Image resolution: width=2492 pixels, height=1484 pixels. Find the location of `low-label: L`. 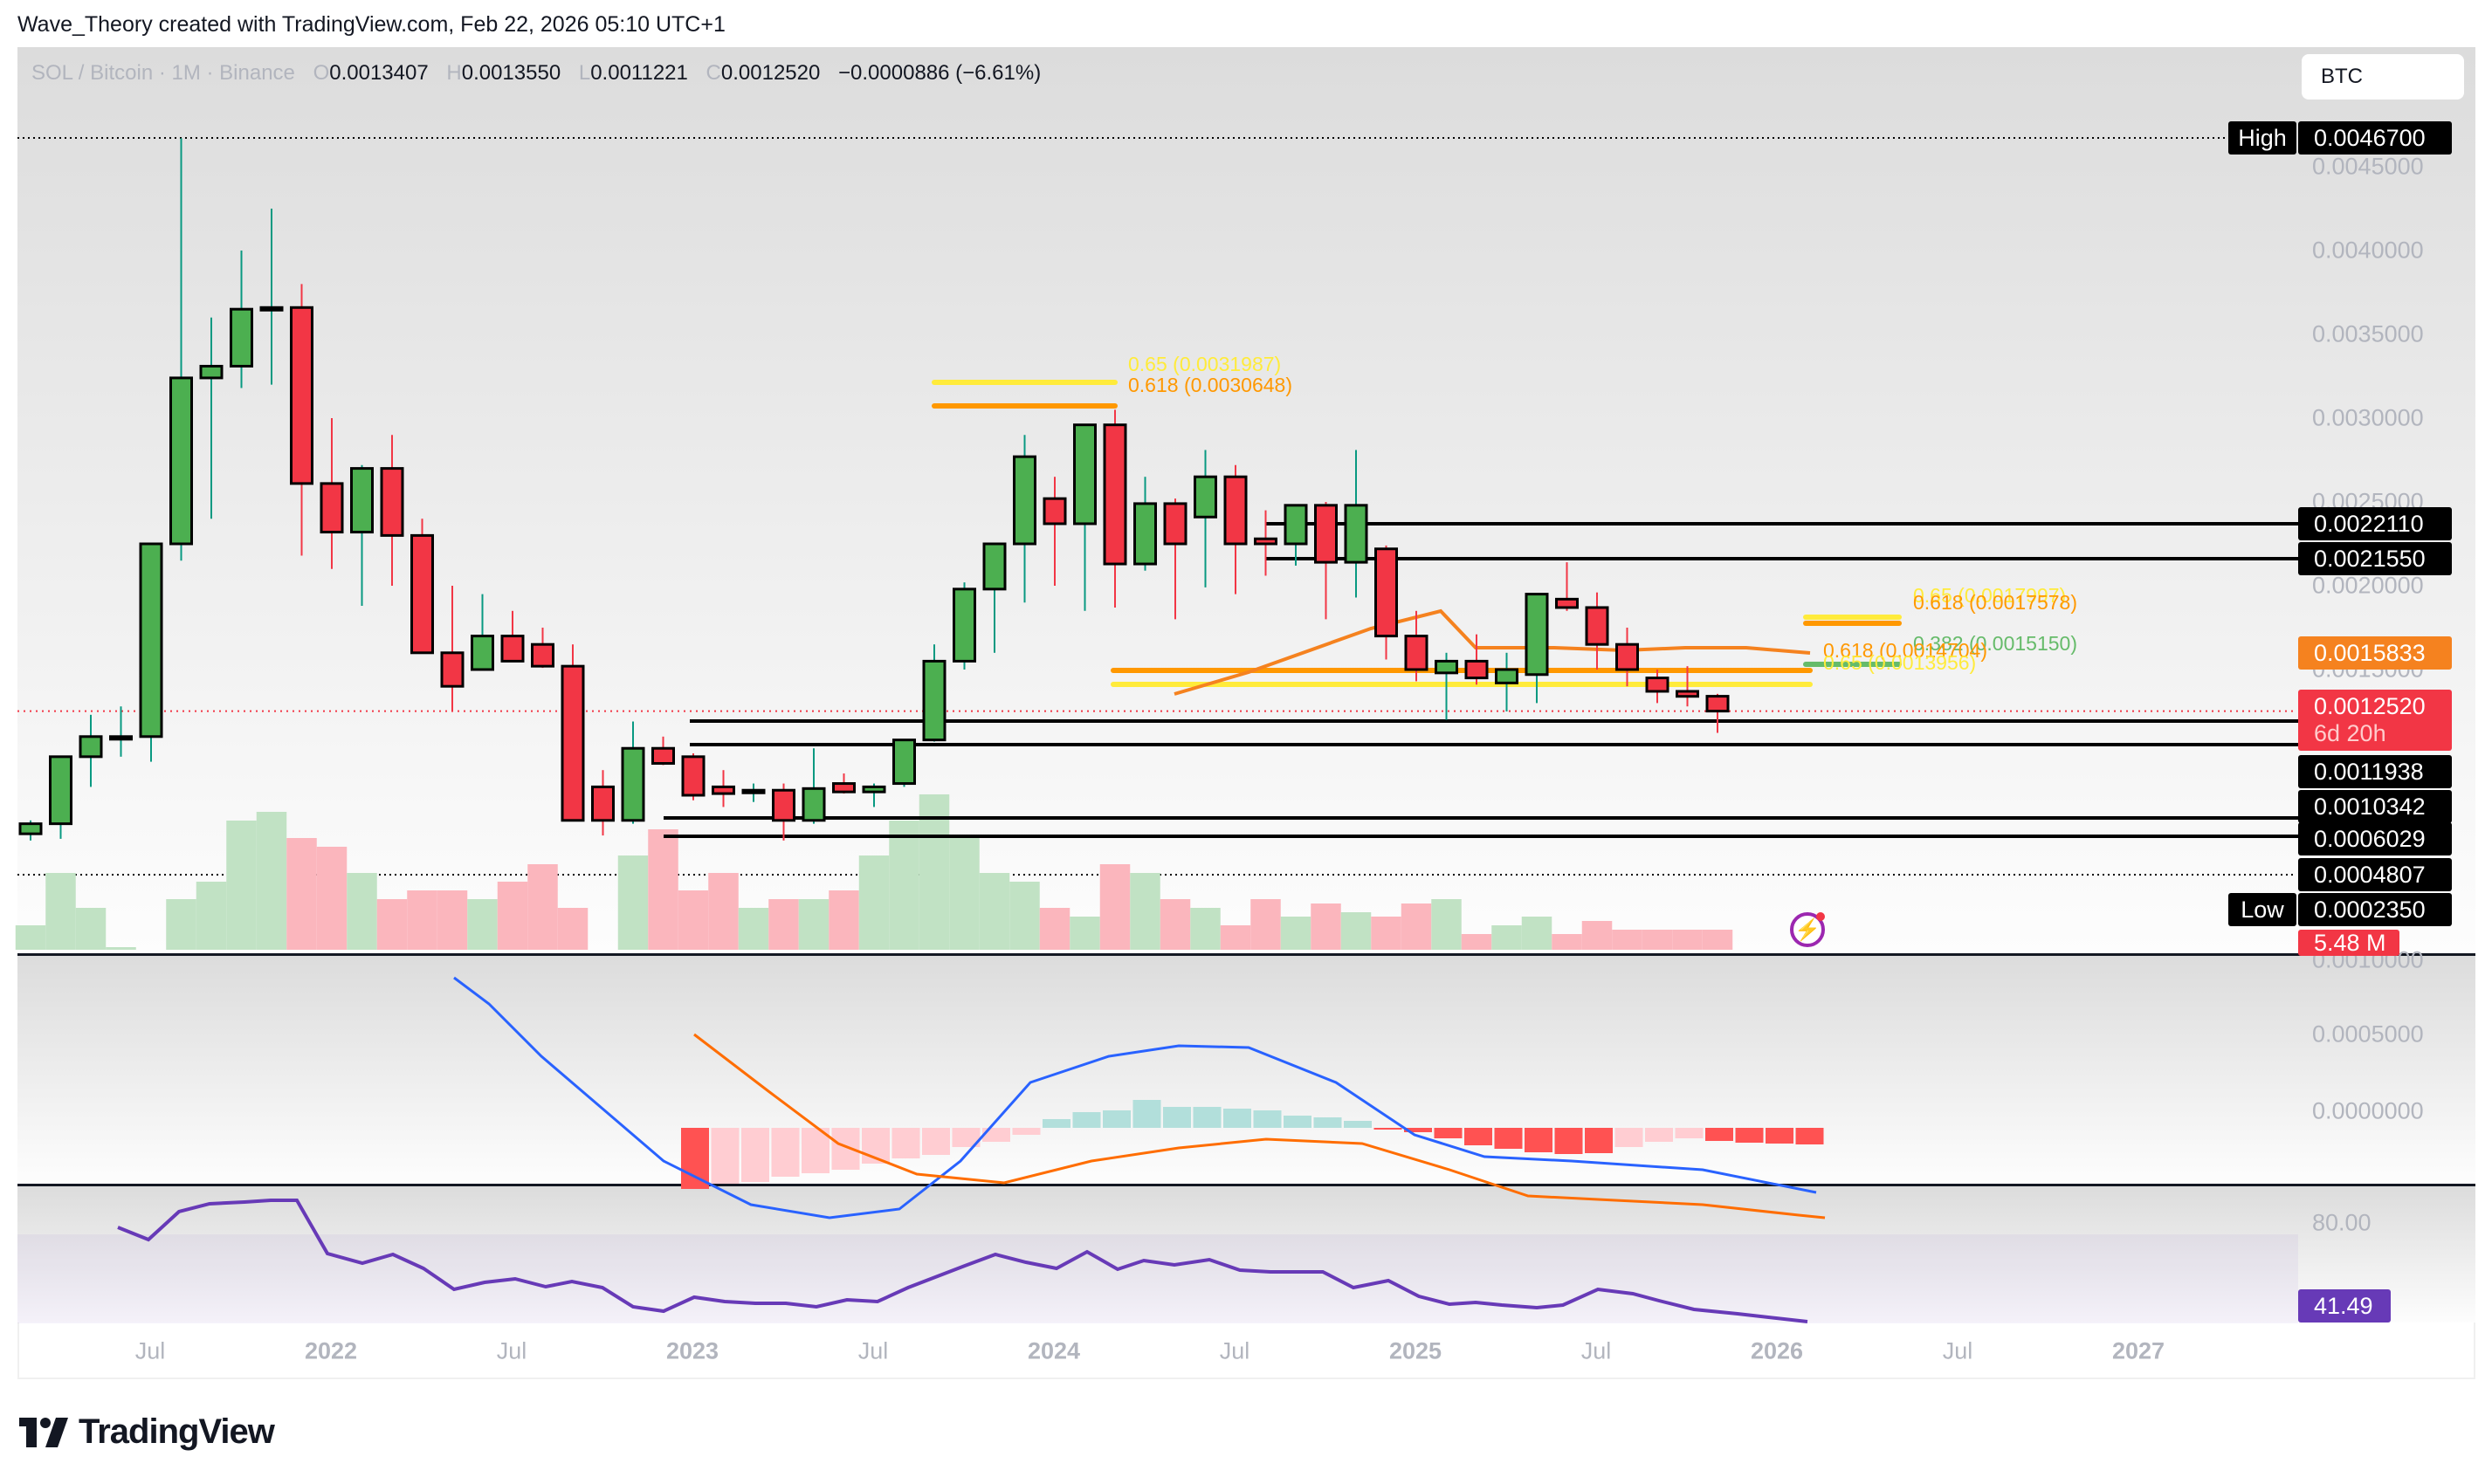

low-label: L is located at coordinates (585, 73).